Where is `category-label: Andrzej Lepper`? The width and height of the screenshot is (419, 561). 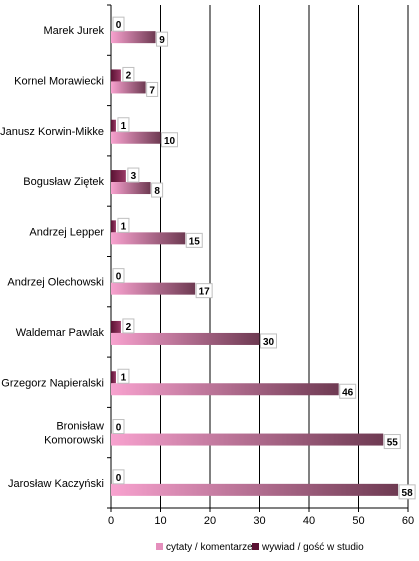 category-label: Andrzej Lepper is located at coordinates (66, 232).